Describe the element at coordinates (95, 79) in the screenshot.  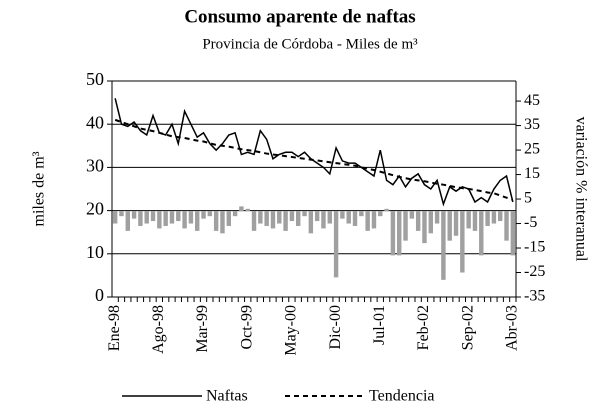
I see `y-tick-label: 50` at that location.